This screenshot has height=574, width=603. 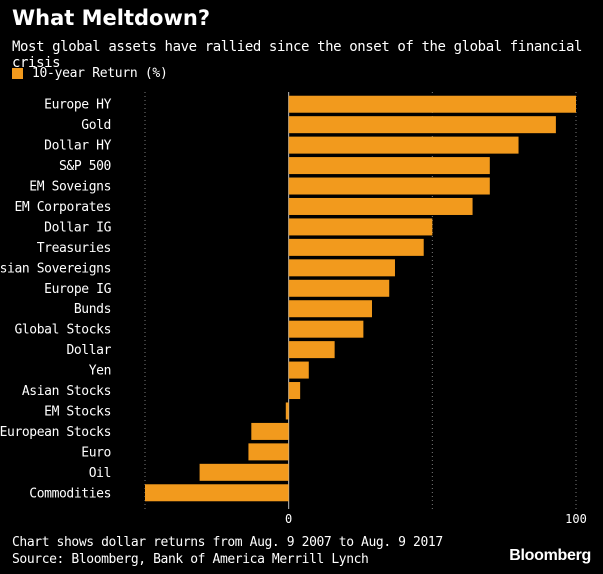 I want to click on category-label: Bunds, so click(x=92, y=309).